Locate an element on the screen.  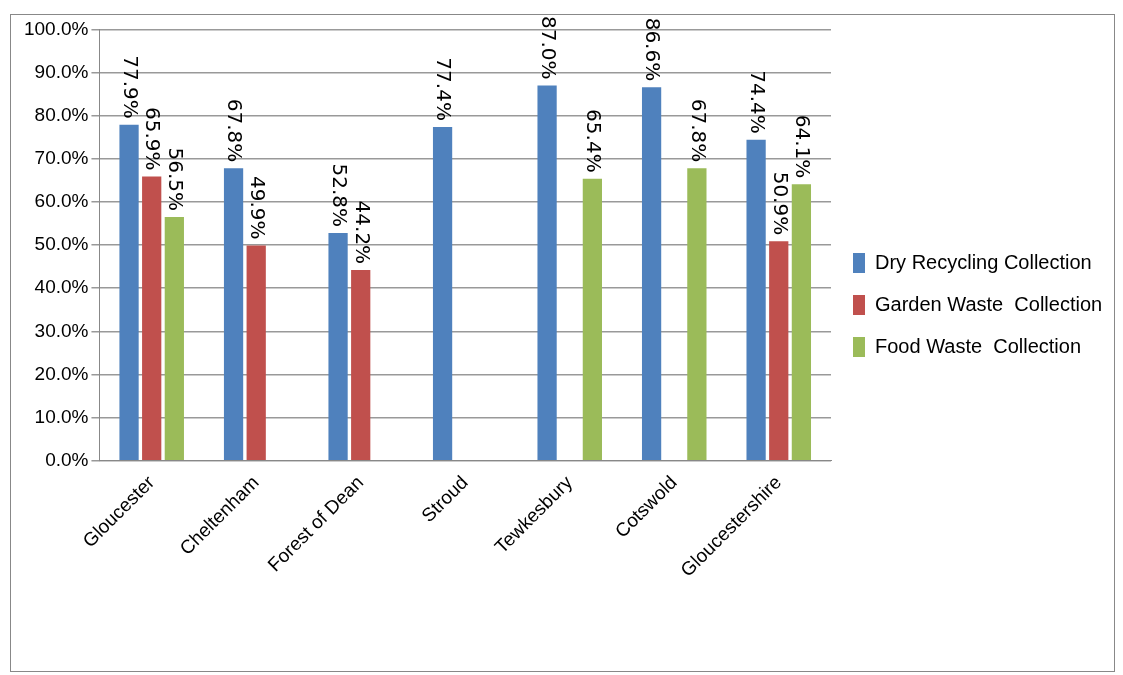
data-label: 64.1% is located at coordinates (803, 146).